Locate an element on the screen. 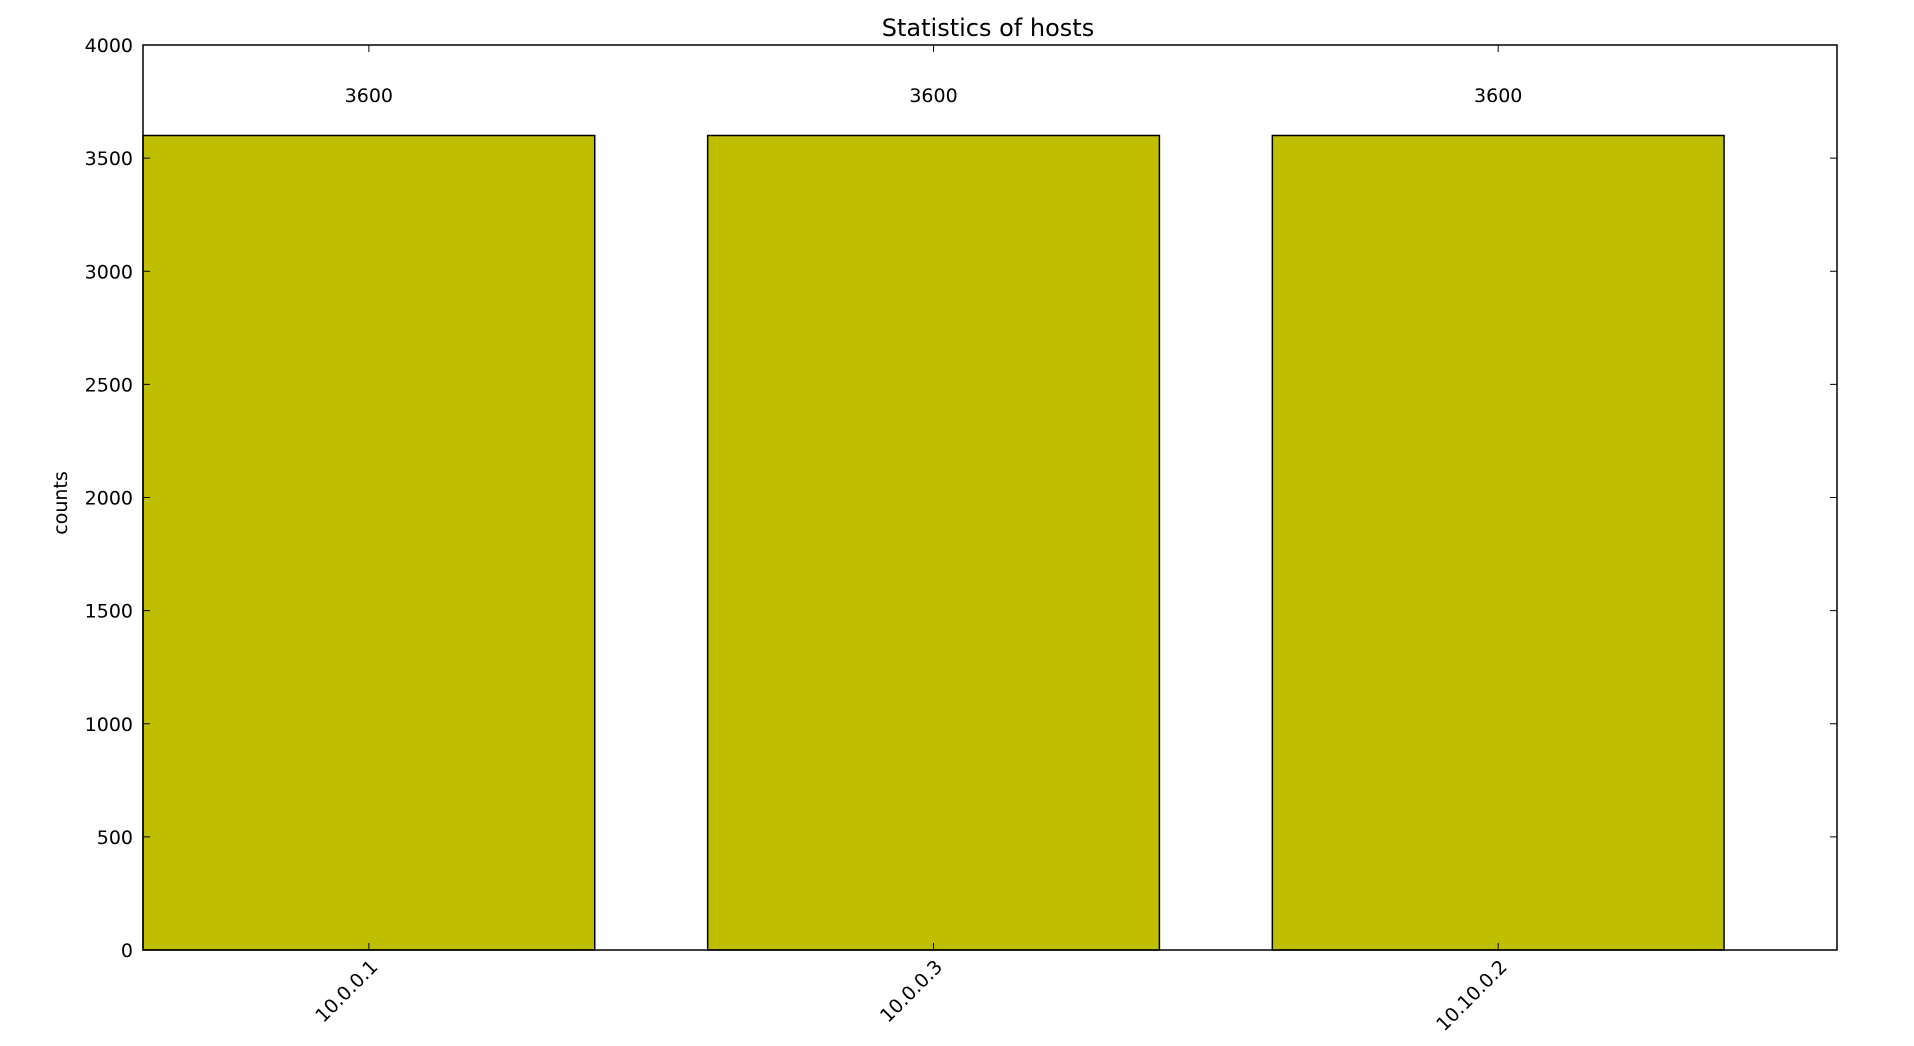 The width and height of the screenshot is (1914, 1046). y-tick-label: 2500 is located at coordinates (109, 385).